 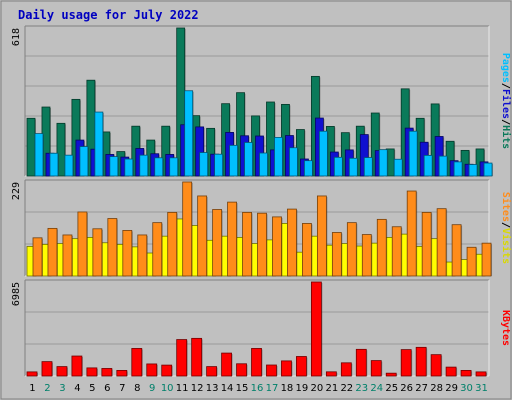 What do you see at coordinates (242, 388) in the screenshot?
I see `x-tick-label-15: 15` at bounding box center [242, 388].